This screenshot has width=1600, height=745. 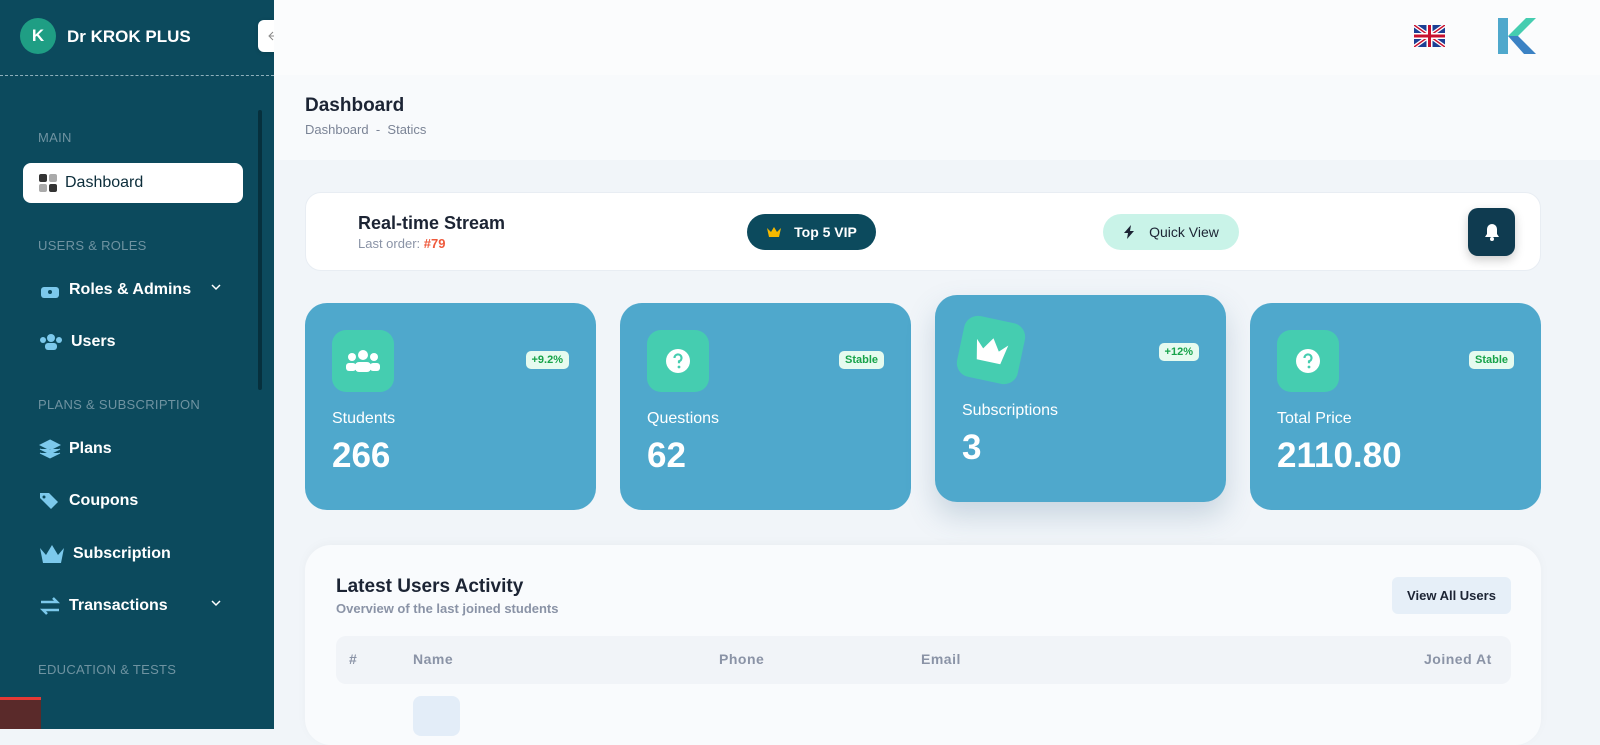 I want to click on column-header: Phone, so click(x=742, y=659).